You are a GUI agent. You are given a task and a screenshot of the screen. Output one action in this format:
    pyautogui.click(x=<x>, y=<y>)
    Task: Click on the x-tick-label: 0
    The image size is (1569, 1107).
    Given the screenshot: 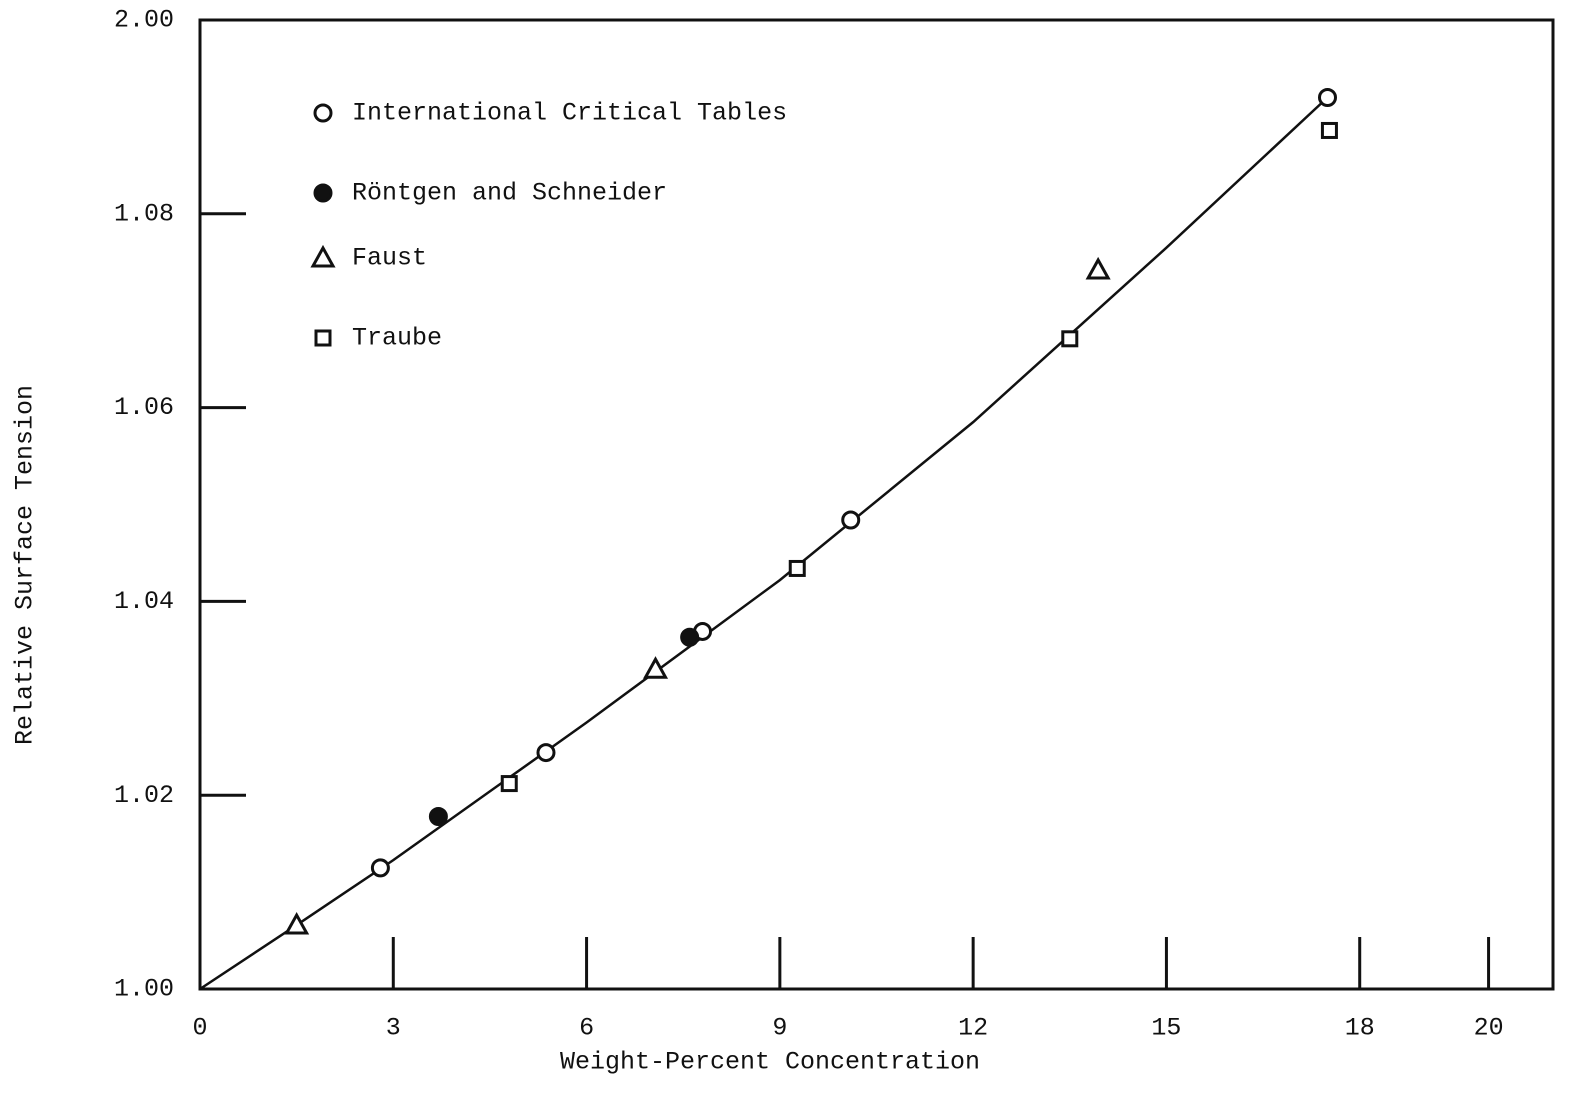 What is the action you would take?
    pyautogui.click(x=199, y=1028)
    